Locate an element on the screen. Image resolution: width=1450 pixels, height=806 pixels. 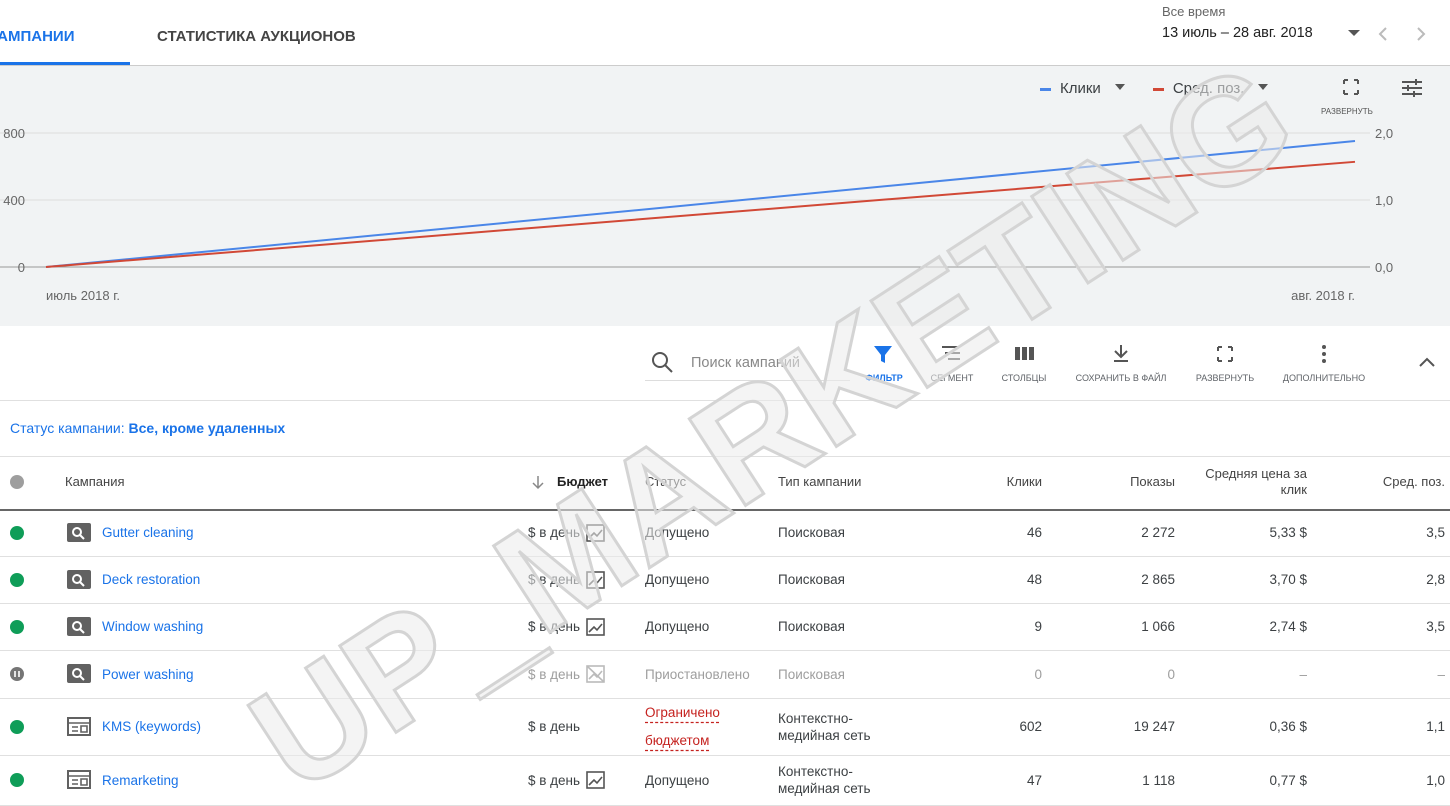
legend-label: Клики is located at coordinates (1080, 88).